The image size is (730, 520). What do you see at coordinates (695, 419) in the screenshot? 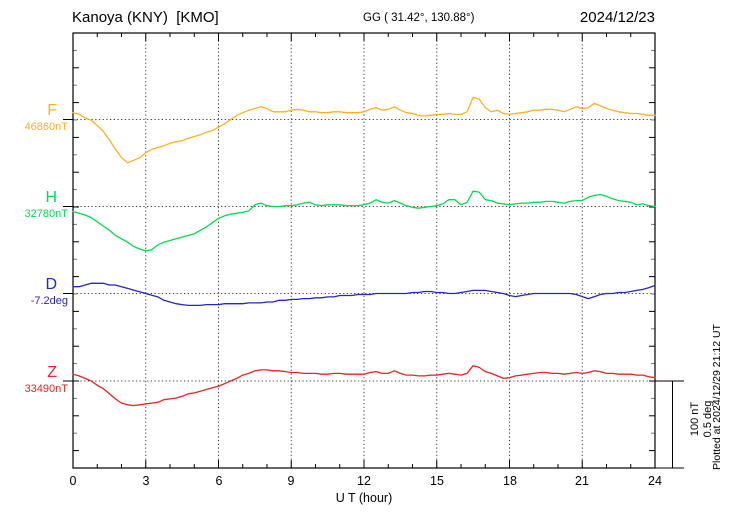
I see `scale-bar-nt-label: 100 nT` at bounding box center [695, 419].